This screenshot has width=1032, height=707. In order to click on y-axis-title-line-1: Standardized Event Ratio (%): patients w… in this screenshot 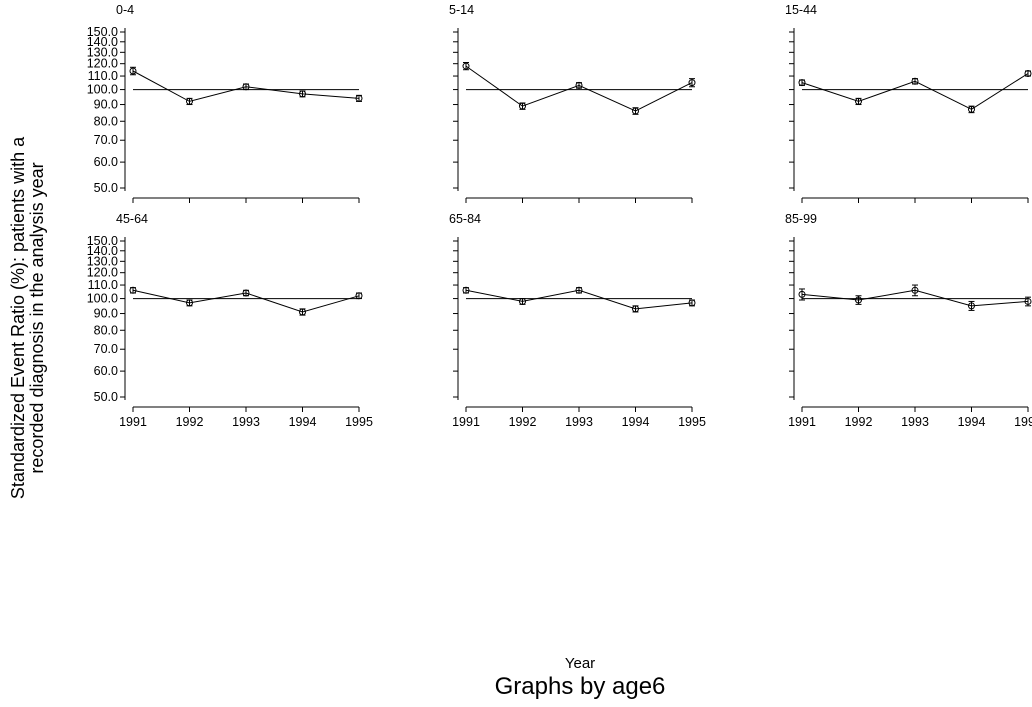, I will do `click(18, 317)`.